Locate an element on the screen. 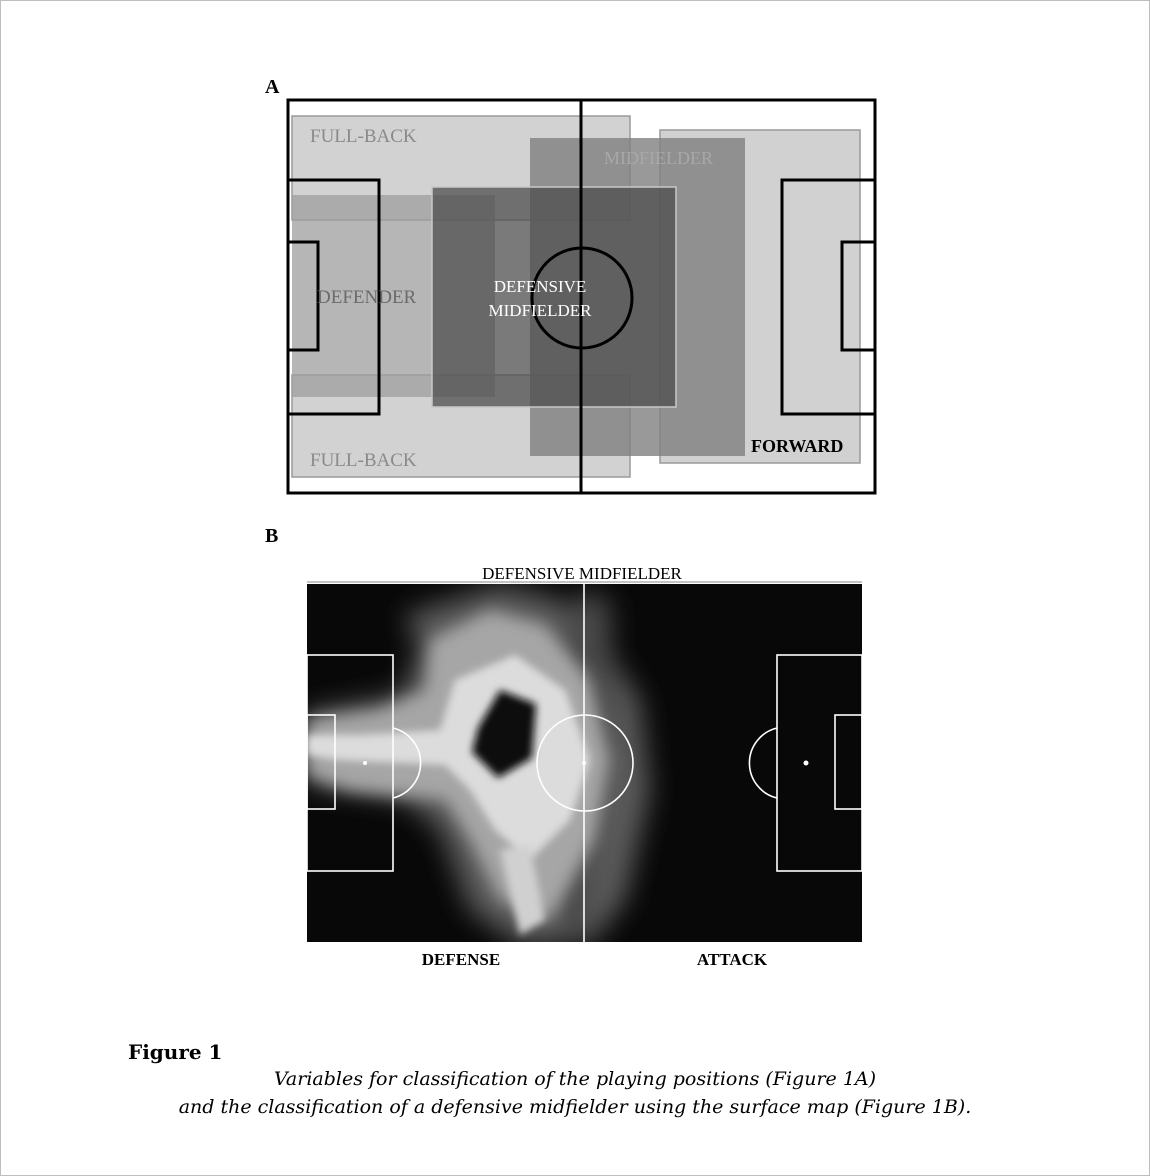  defensive-midfielder-label-line2: MIDFIELDER is located at coordinates (541, 310).